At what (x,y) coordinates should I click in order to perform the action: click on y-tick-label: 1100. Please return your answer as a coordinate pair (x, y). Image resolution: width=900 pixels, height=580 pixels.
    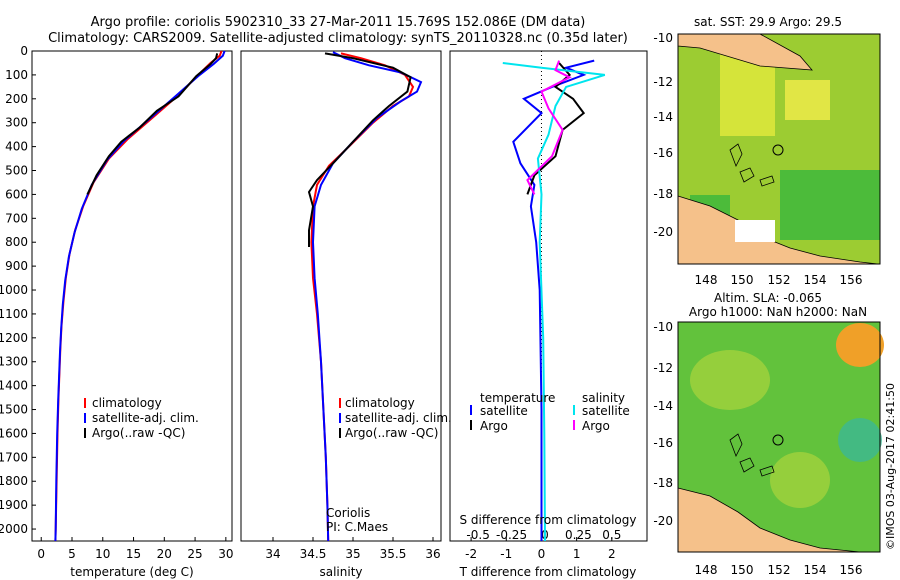
    Looking at the image, I should click on (14, 314).